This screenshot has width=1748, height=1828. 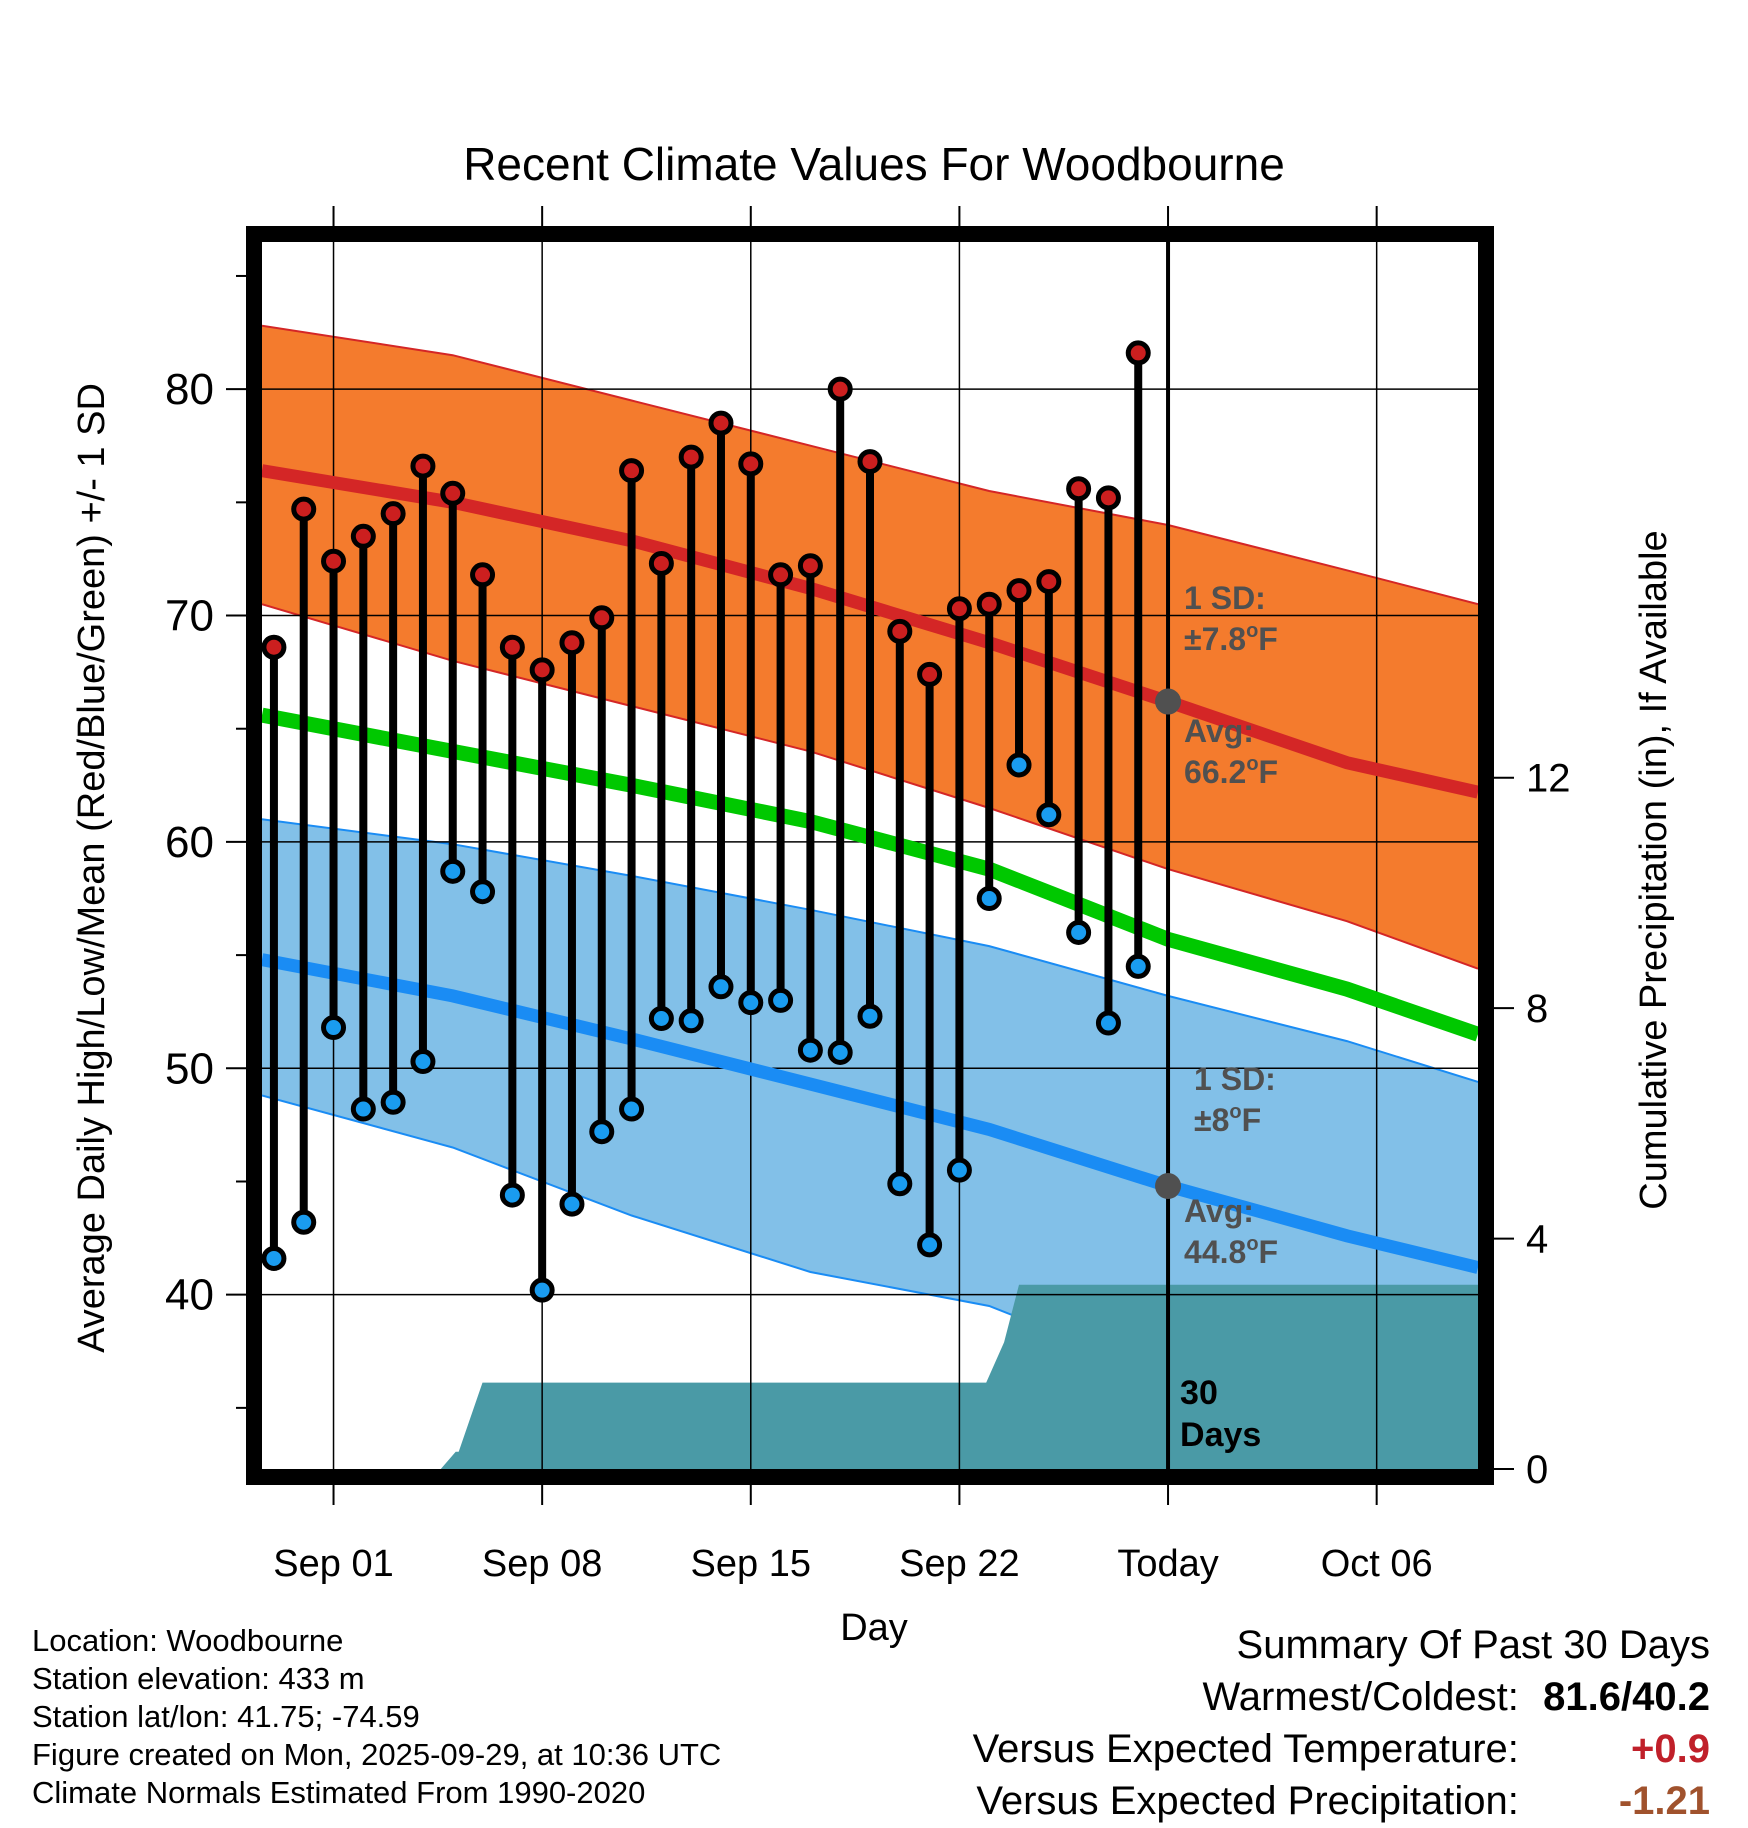 What do you see at coordinates (1537, 1470) in the screenshot?
I see `y2-tick-label: 0` at bounding box center [1537, 1470].